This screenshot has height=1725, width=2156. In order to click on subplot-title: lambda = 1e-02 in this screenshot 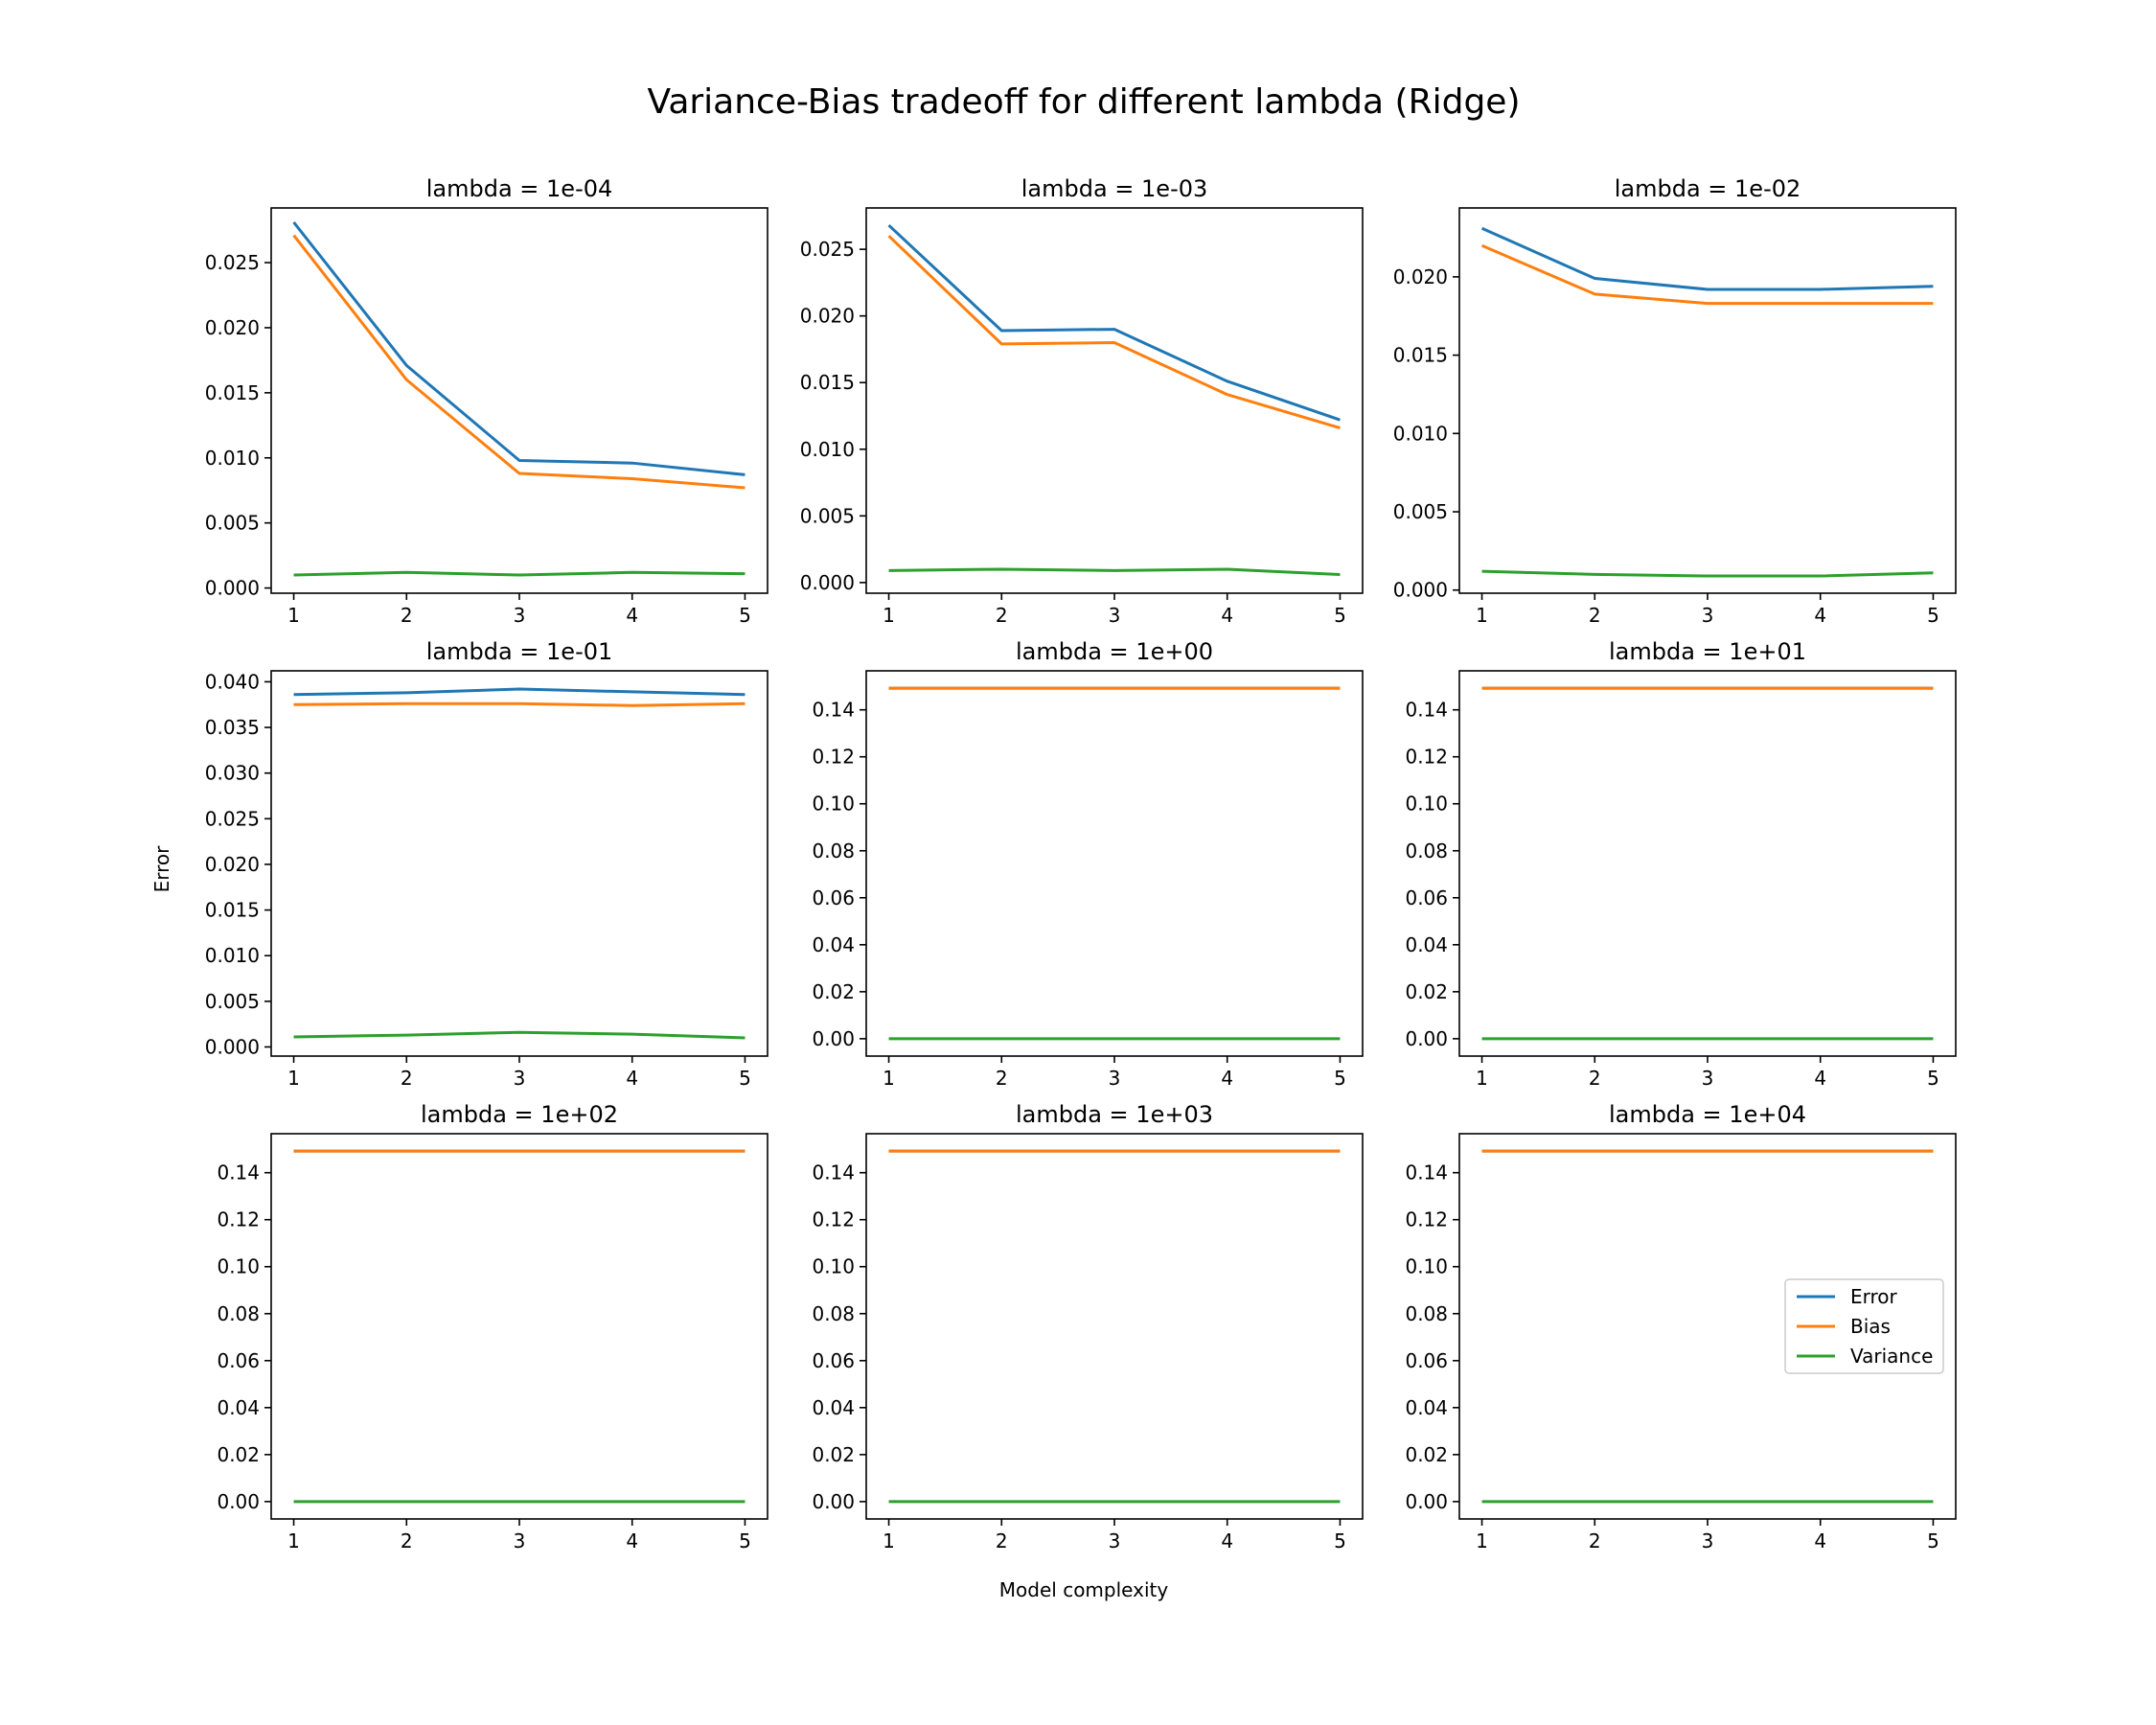, I will do `click(1708, 188)`.